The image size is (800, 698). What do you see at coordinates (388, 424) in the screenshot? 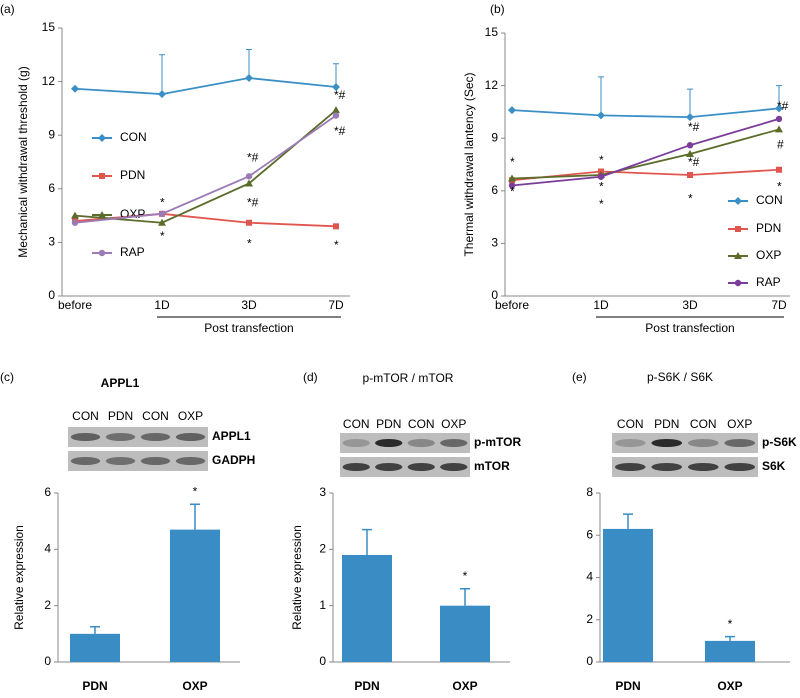
I see `lane-label: PDN` at bounding box center [388, 424].